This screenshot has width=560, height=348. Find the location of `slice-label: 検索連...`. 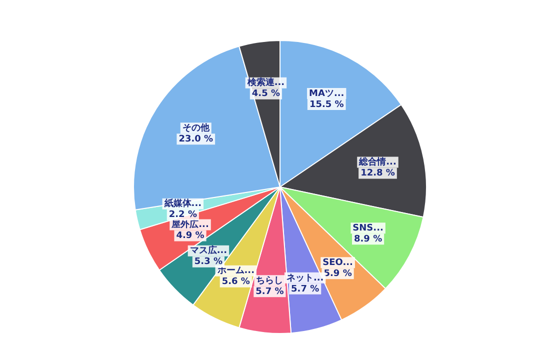

slice-label: 検索連... is located at coordinates (265, 82).